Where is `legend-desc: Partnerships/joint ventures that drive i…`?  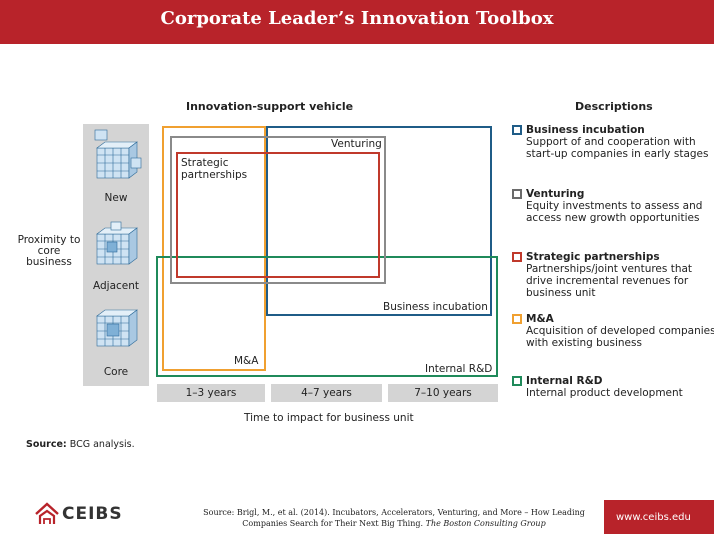 legend-desc: Partnerships/joint ventures that drive i… is located at coordinates (609, 281).